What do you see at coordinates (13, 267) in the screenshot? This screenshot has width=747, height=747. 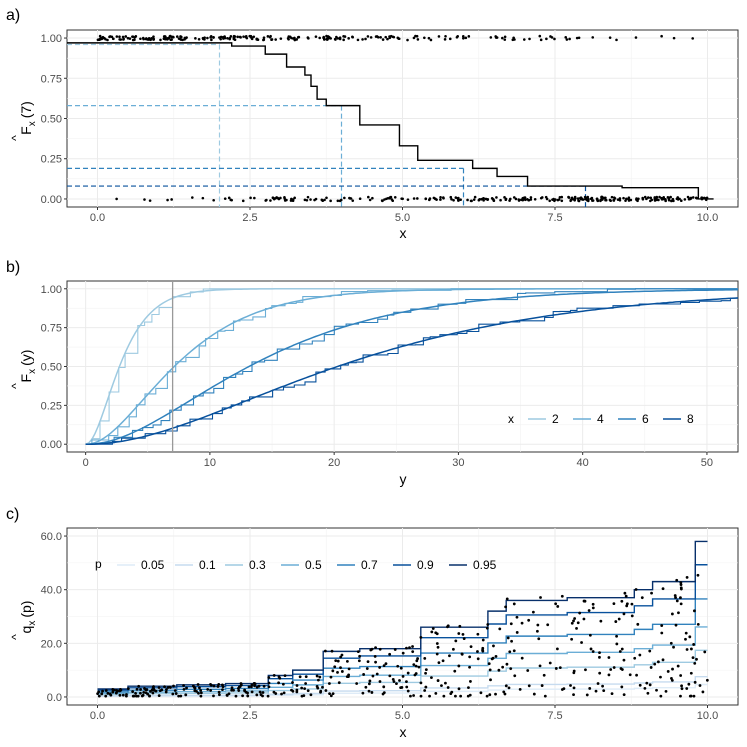 I see `panel-b-title: b)` at bounding box center [13, 267].